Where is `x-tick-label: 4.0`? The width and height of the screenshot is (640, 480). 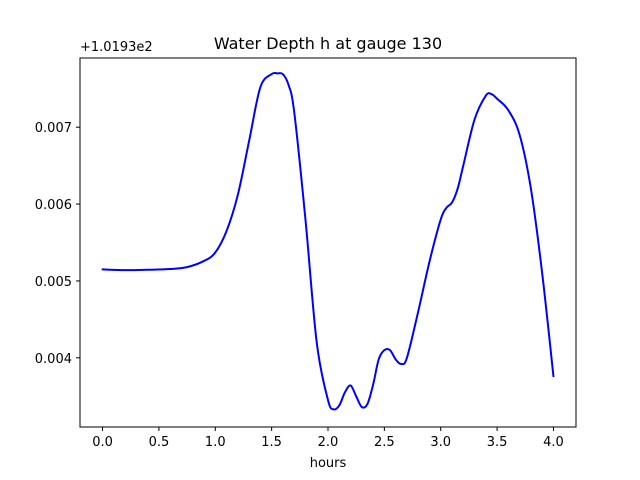 x-tick-label: 4.0 is located at coordinates (553, 442).